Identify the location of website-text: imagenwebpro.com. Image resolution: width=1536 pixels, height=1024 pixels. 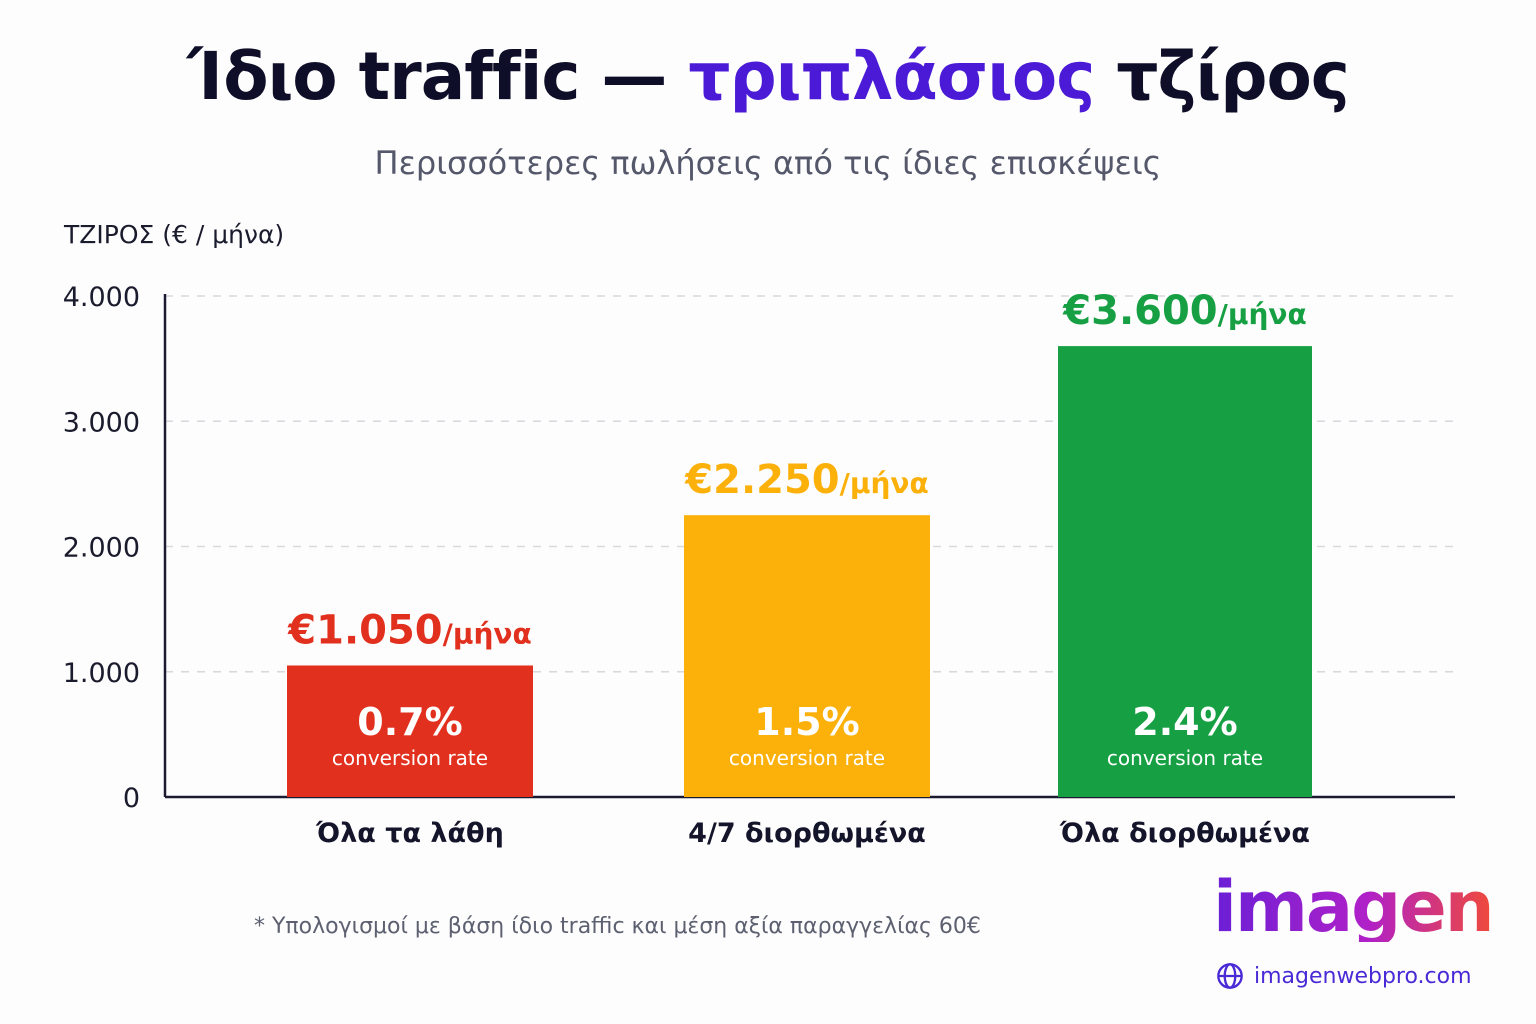
(1363, 976).